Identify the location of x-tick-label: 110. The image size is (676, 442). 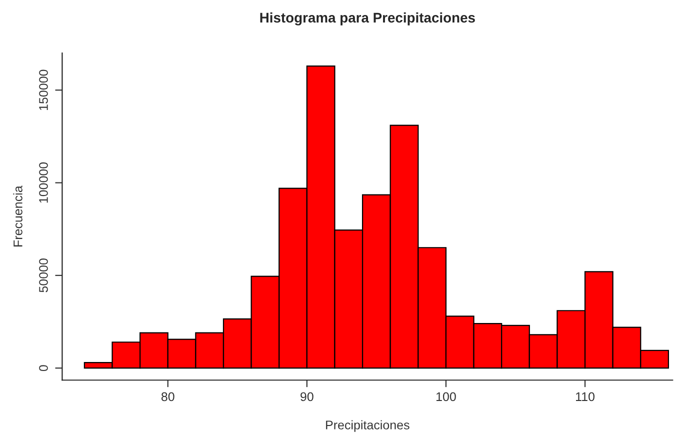
(585, 397).